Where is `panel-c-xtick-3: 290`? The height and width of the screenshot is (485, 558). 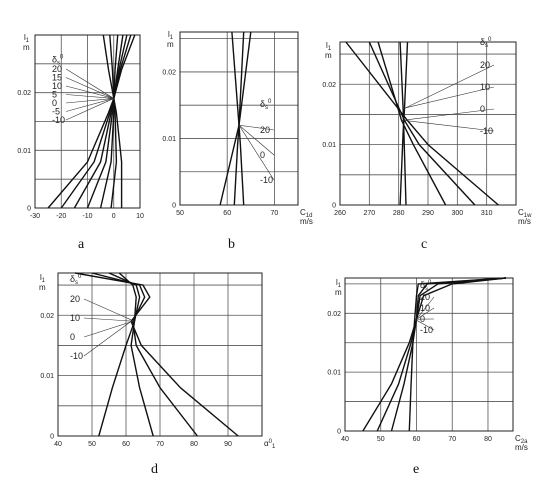 panel-c-xtick-3: 290 is located at coordinates (428, 213).